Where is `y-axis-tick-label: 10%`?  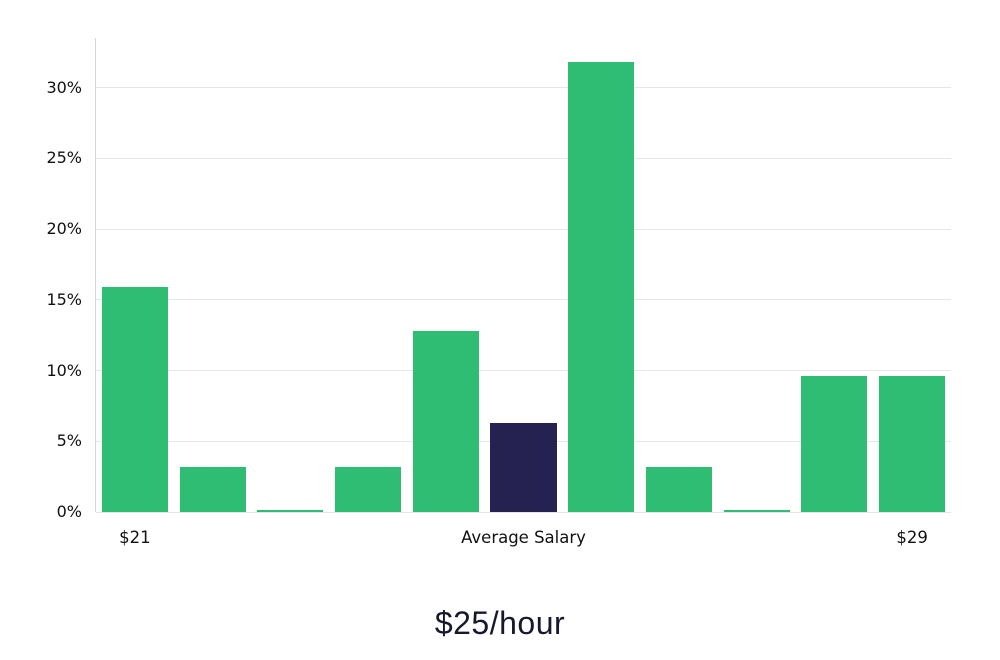 y-axis-tick-label: 10% is located at coordinates (64, 370).